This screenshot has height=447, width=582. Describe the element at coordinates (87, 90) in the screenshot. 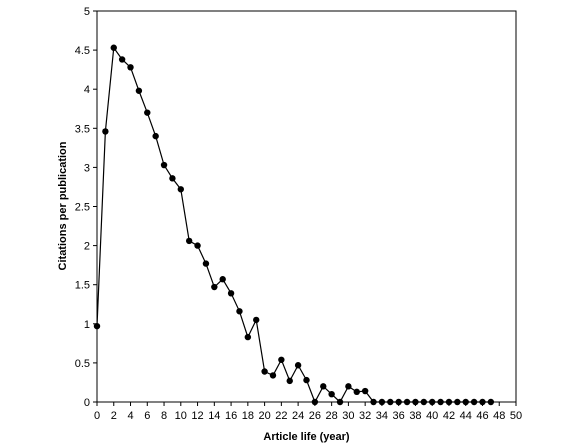

I see `y-tick-label: 4` at that location.